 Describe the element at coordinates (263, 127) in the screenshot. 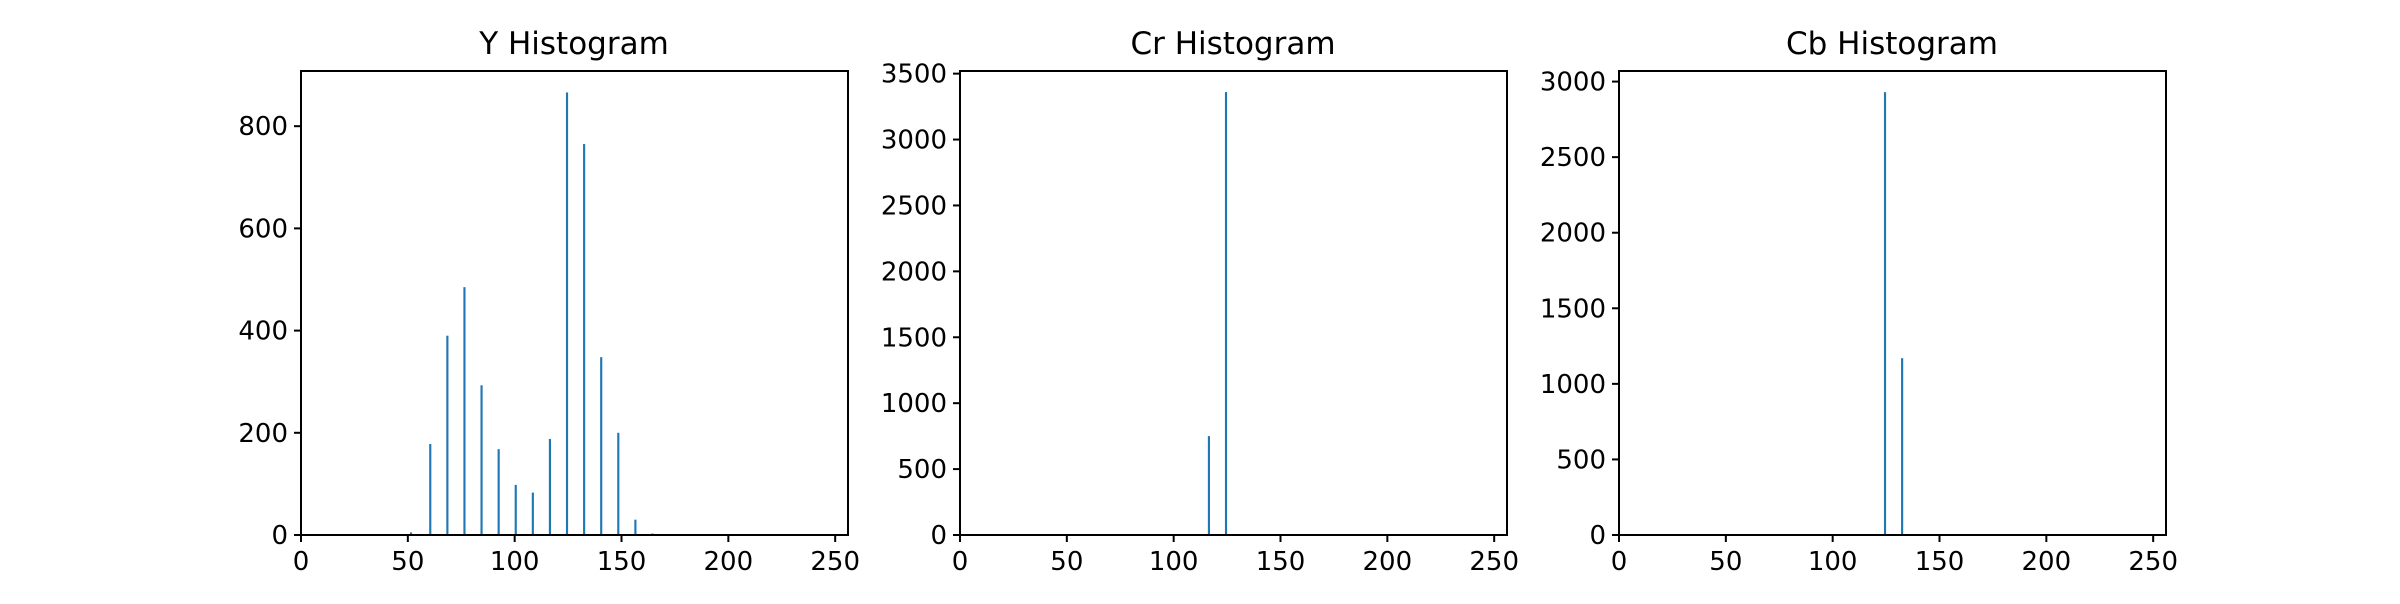

I see `y-histogram-y-tick-label: 800` at that location.